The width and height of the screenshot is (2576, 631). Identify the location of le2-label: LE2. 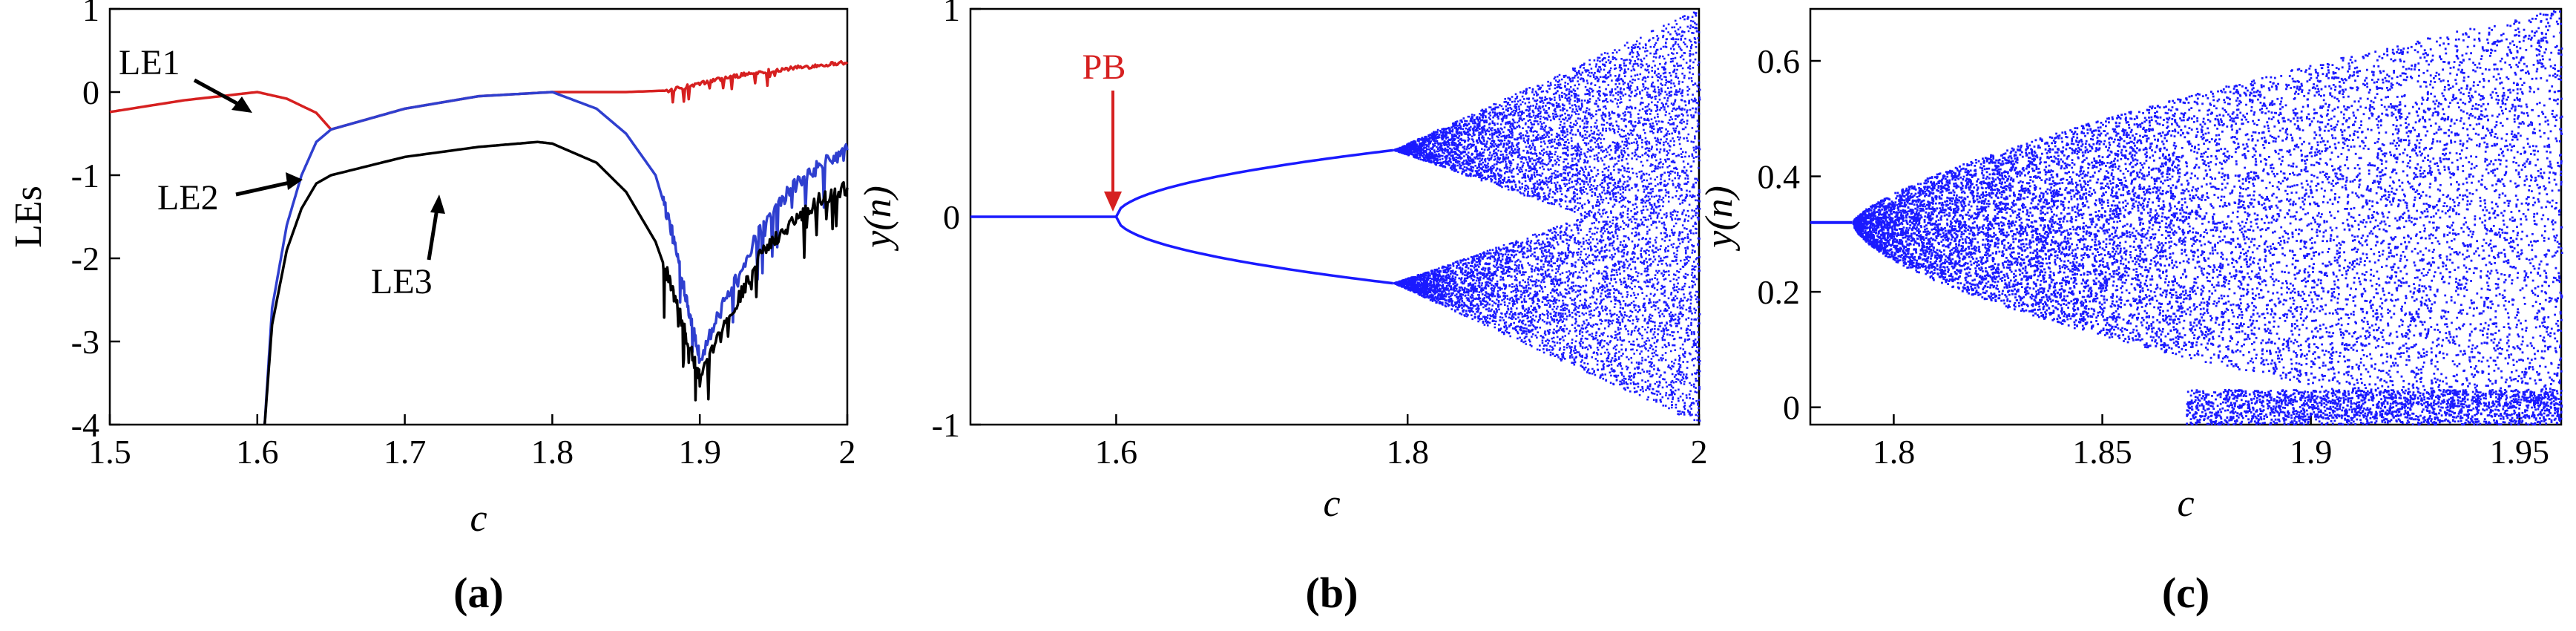
(188, 198).